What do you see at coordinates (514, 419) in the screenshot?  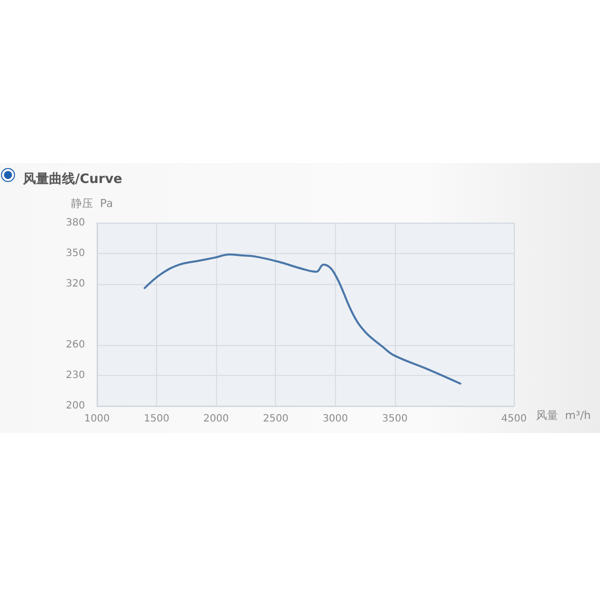 I see `x-tick-label: 4500` at bounding box center [514, 419].